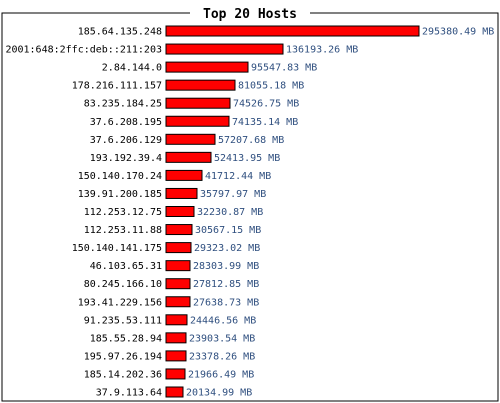 The width and height of the screenshot is (500, 403). Describe the element at coordinates (228, 230) in the screenshot. I see `value-label: 30567.15 MB` at that location.